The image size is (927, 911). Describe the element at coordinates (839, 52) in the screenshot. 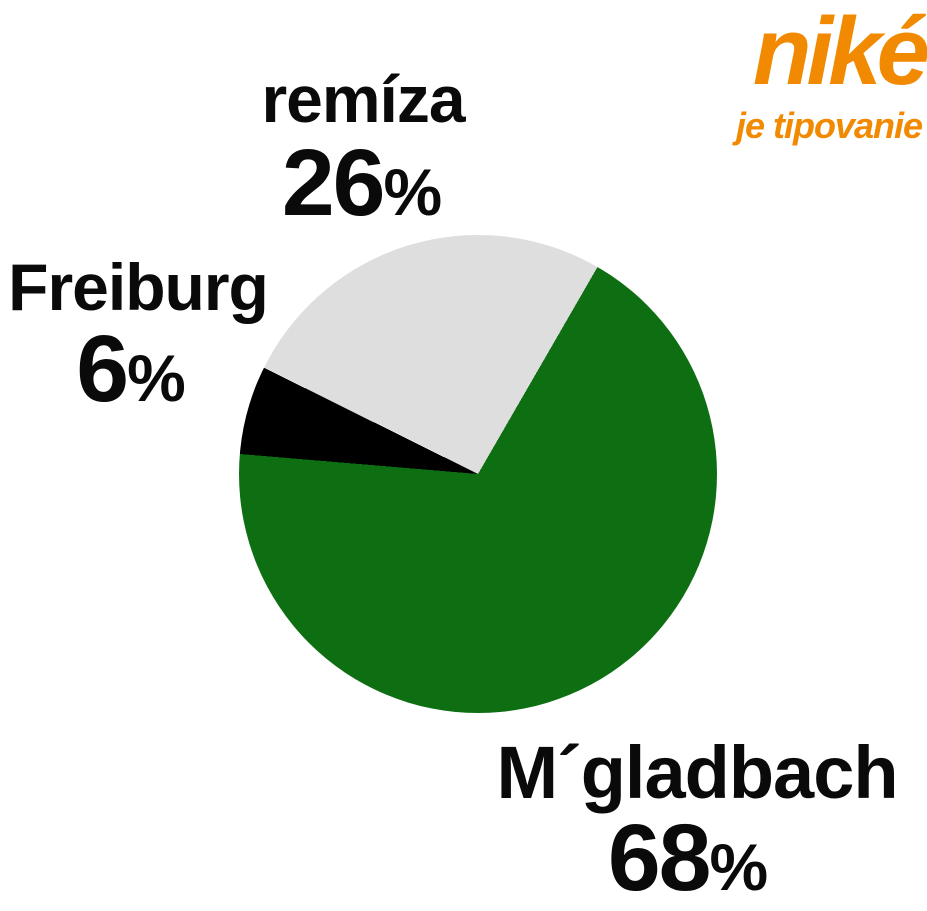

I see `brand-logo: niké` at that location.